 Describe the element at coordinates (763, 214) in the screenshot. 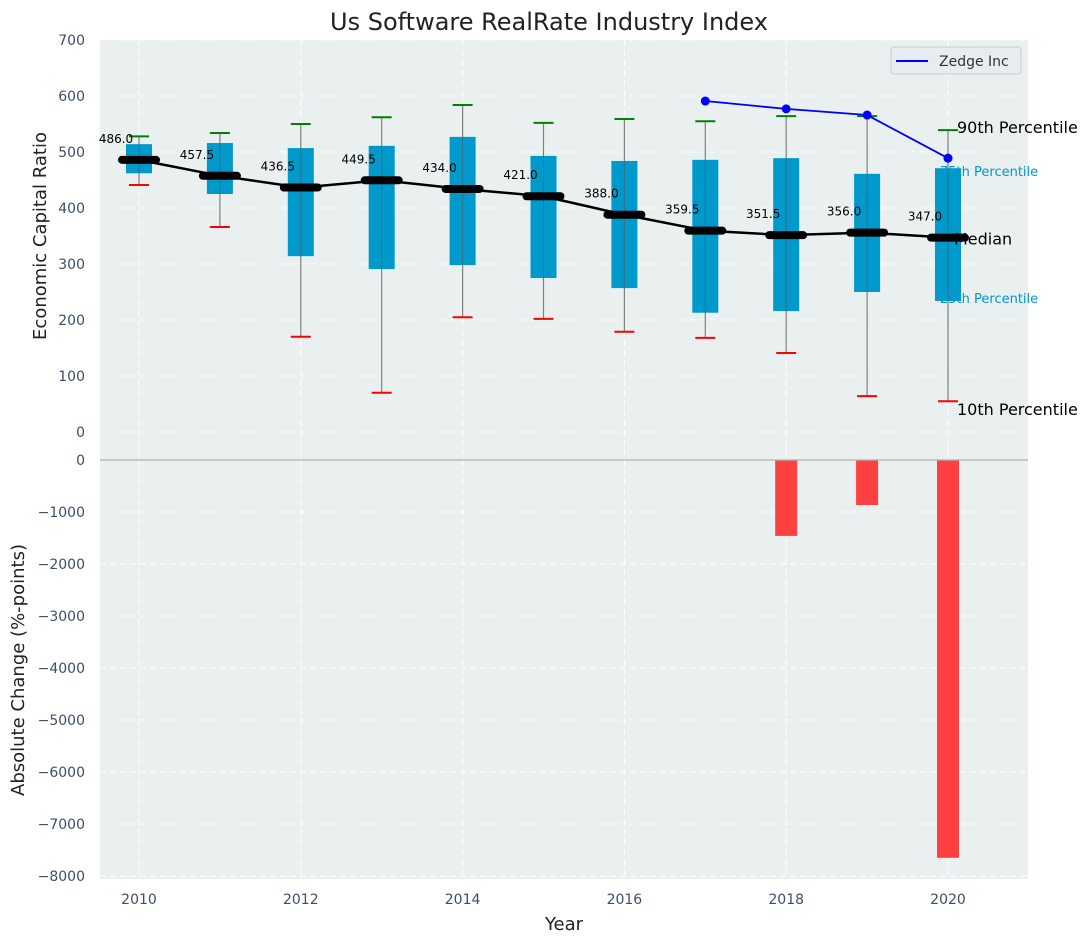

I see `median-value-label: 351.5` at that location.